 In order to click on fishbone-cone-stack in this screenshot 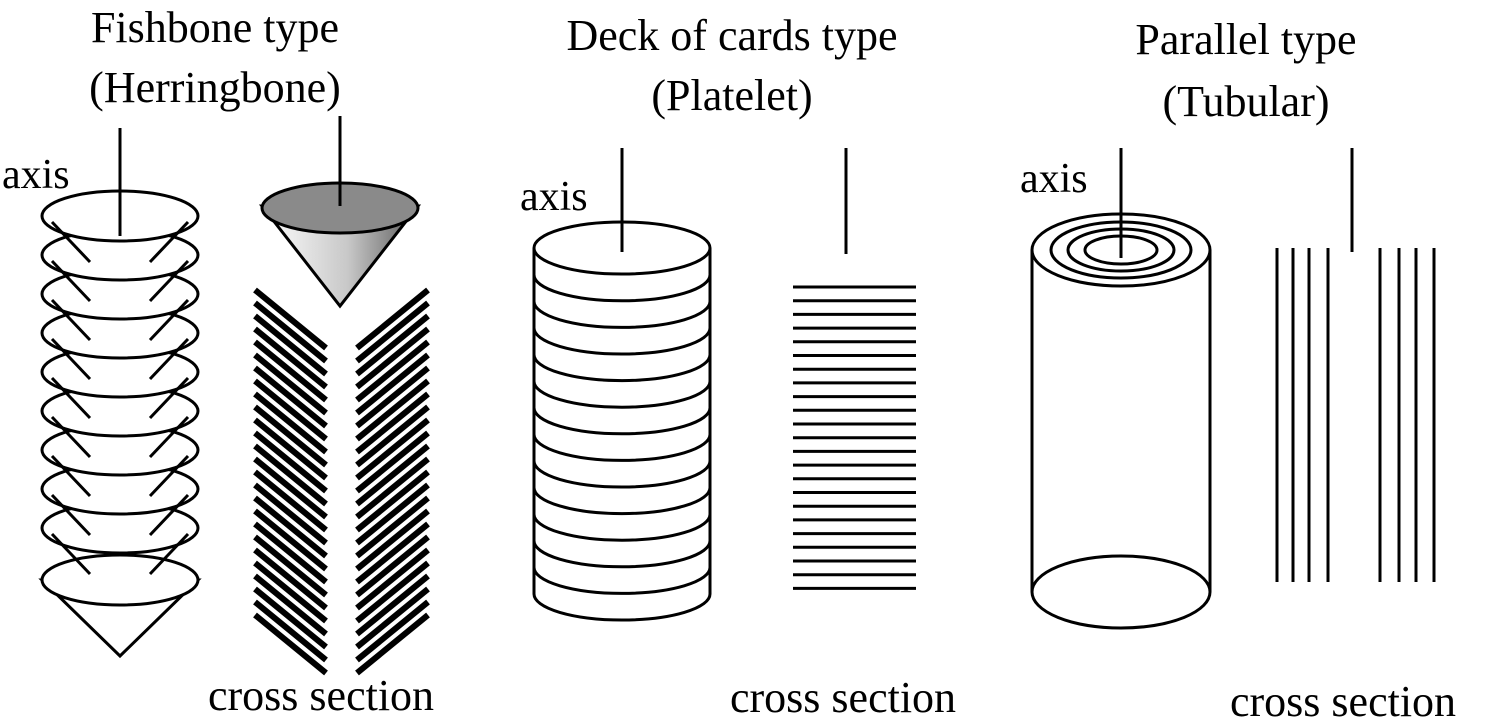, I will do `click(120, 424)`.